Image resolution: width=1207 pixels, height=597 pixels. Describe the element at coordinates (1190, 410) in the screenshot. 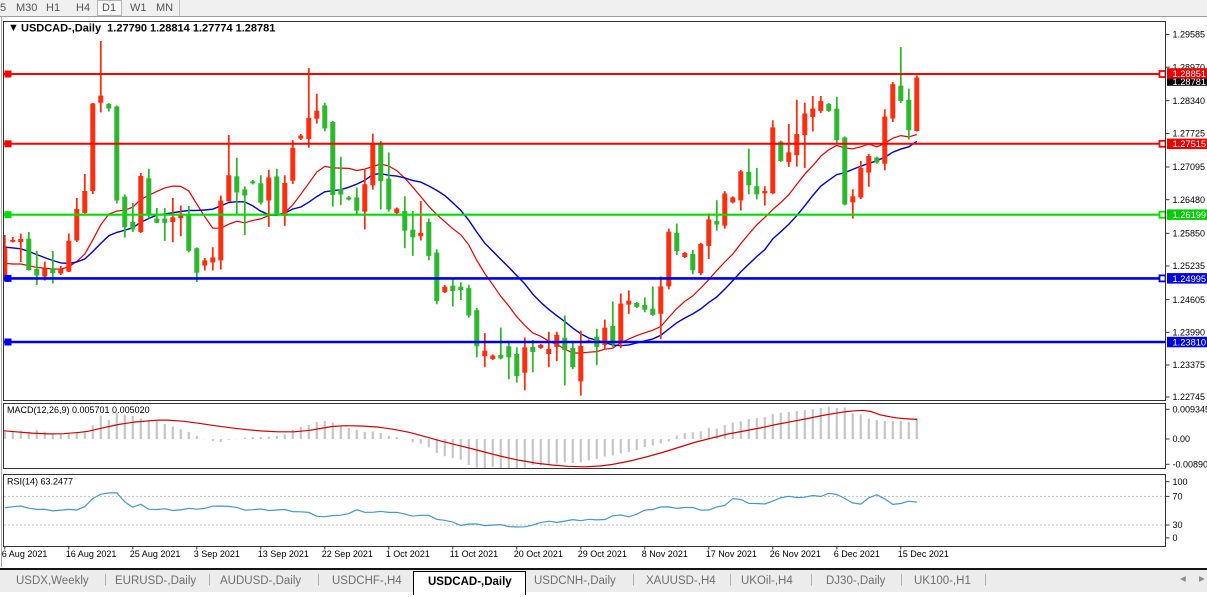

I see `svg-text: 0.009345` at that location.